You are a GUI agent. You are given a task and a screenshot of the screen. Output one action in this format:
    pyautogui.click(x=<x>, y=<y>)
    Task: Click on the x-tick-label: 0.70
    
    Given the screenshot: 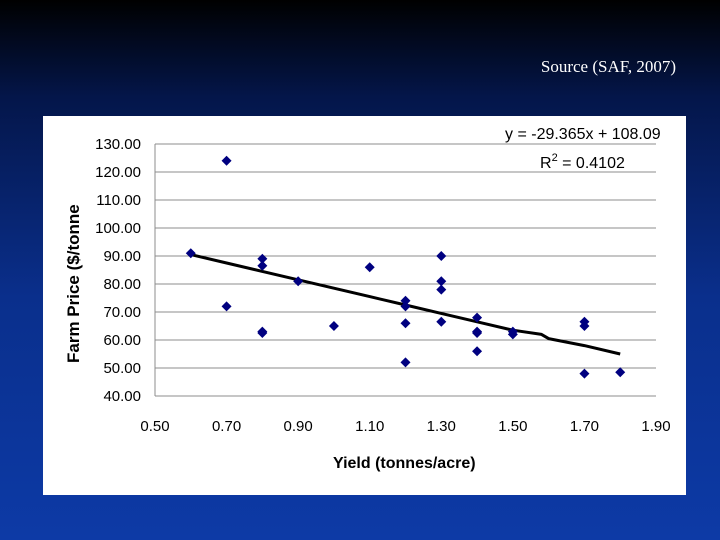 What is the action you would take?
    pyautogui.click(x=226, y=426)
    